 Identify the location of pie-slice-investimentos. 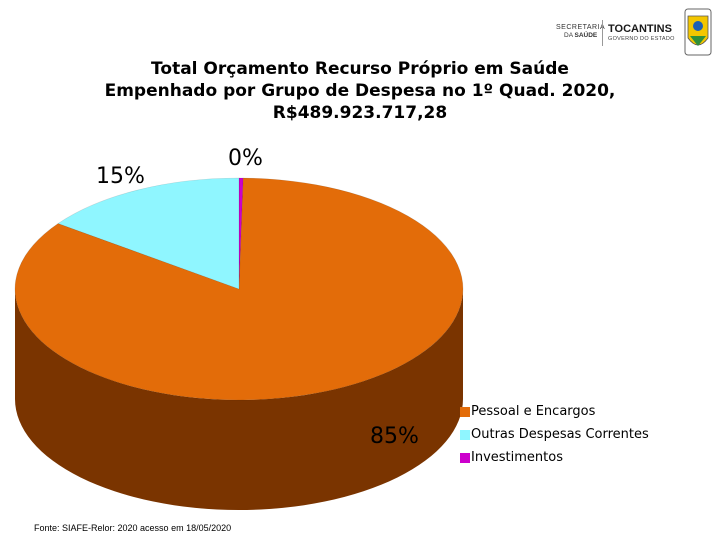
(241, 233).